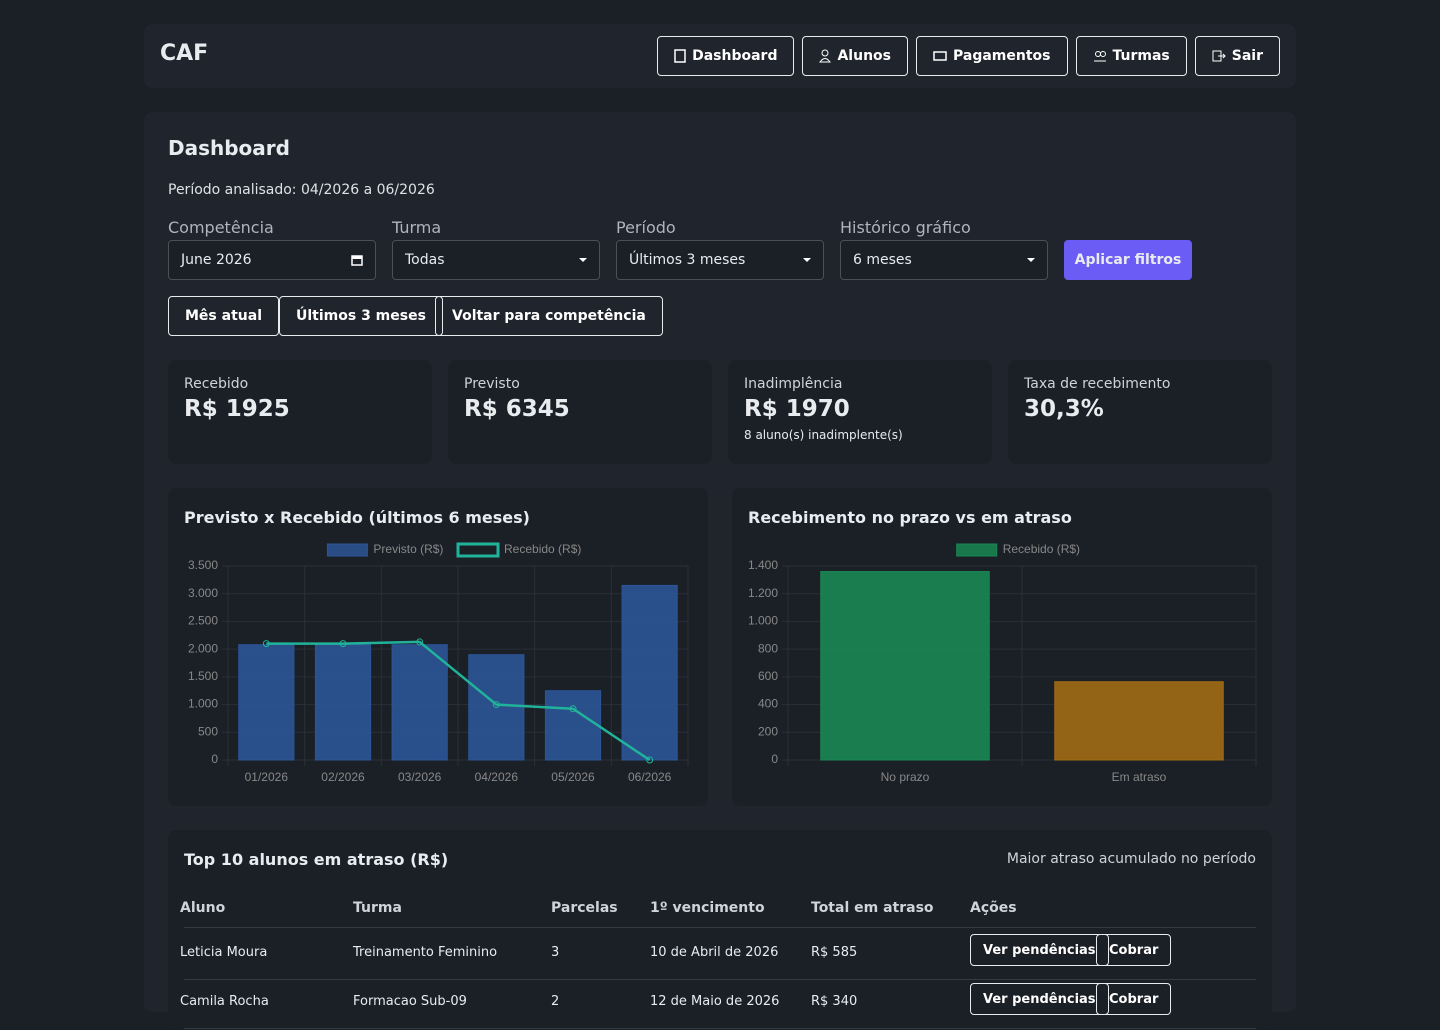 This screenshot has height=1030, width=1440. Describe the element at coordinates (301, 190) in the screenshot. I see `period: Período analisado: 04/2026 a 06/2026` at that location.